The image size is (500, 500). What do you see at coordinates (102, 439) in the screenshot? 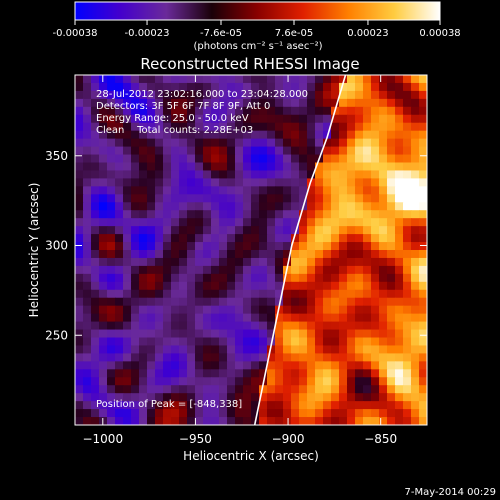
I see `x-tick-label: −1000` at bounding box center [102, 439].